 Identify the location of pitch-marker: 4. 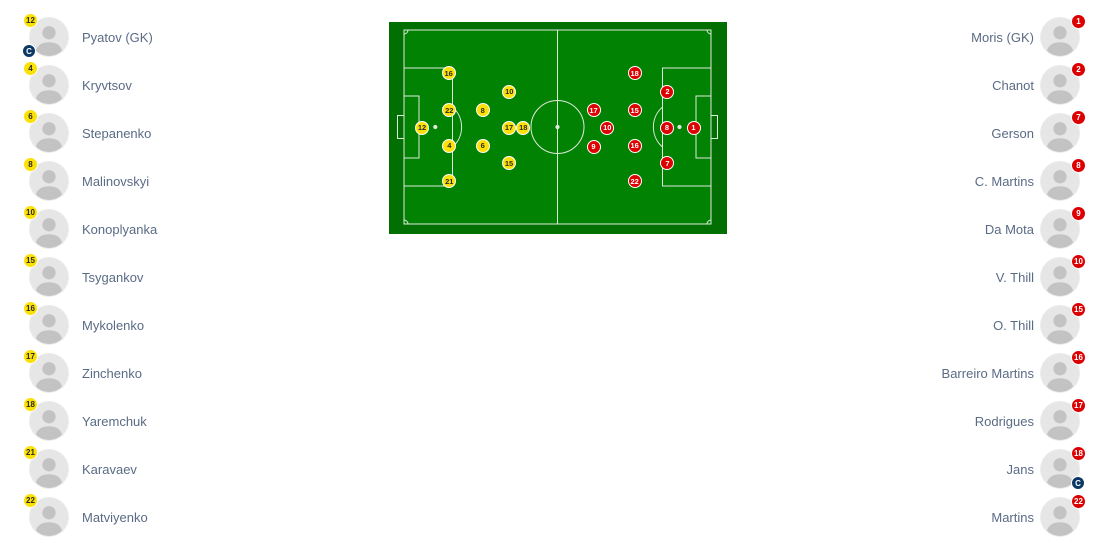
(449, 145).